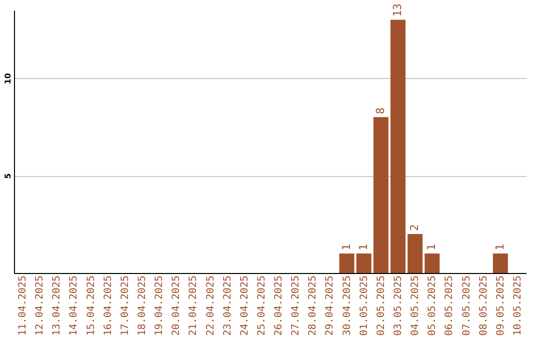  What do you see at coordinates (91, 306) in the screenshot?
I see `x-tick-label: 15.04.2025` at bounding box center [91, 306].